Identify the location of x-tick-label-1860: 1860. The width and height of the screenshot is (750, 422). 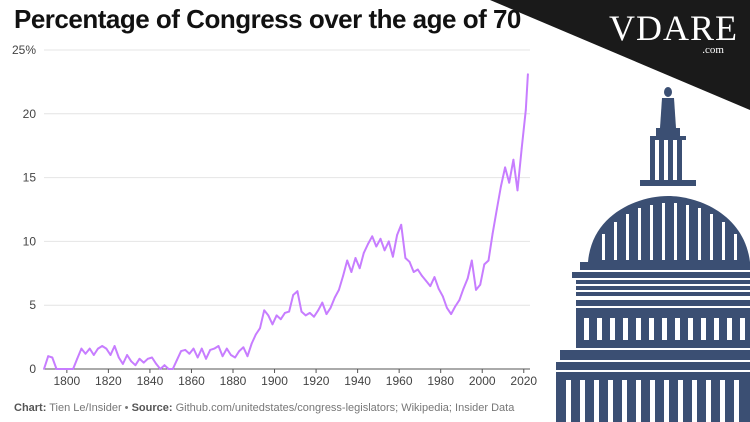
(191, 381).